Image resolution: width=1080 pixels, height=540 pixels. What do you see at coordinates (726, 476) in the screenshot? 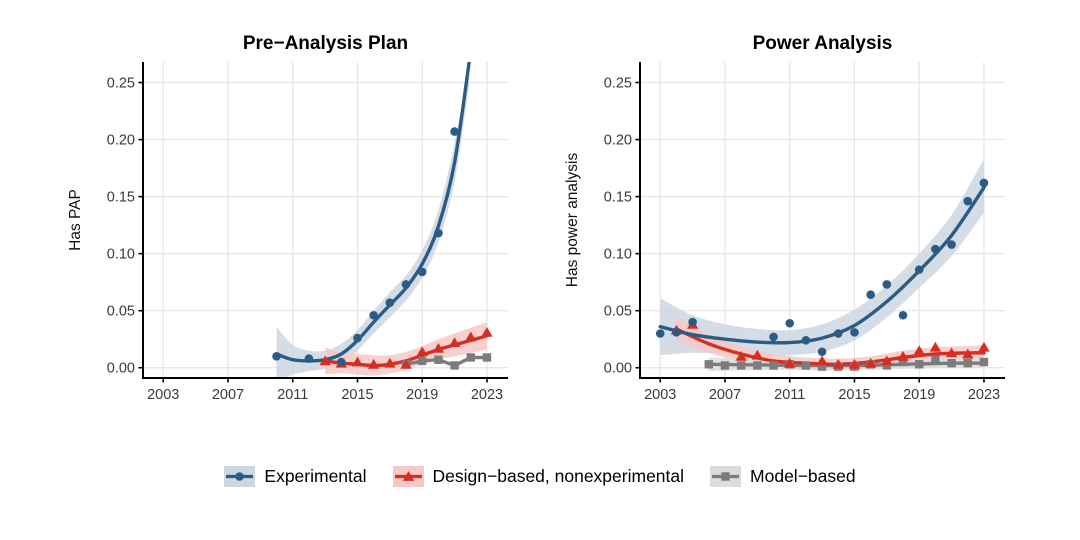
I see `legend-key-model-based-icon` at bounding box center [726, 476].